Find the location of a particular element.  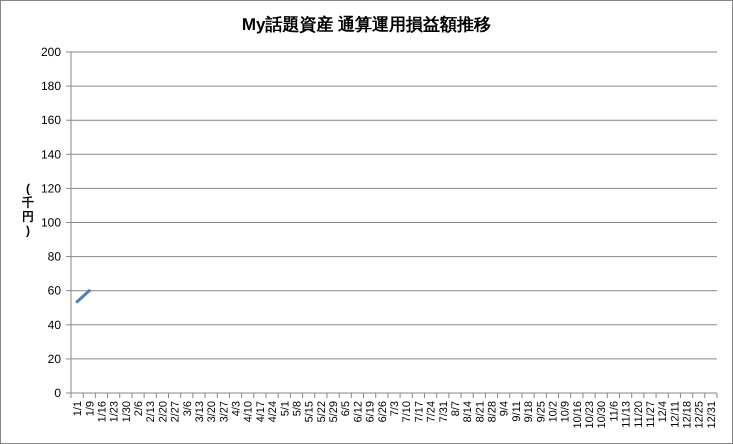

y-axis-title: (千円) is located at coordinates (27, 210).